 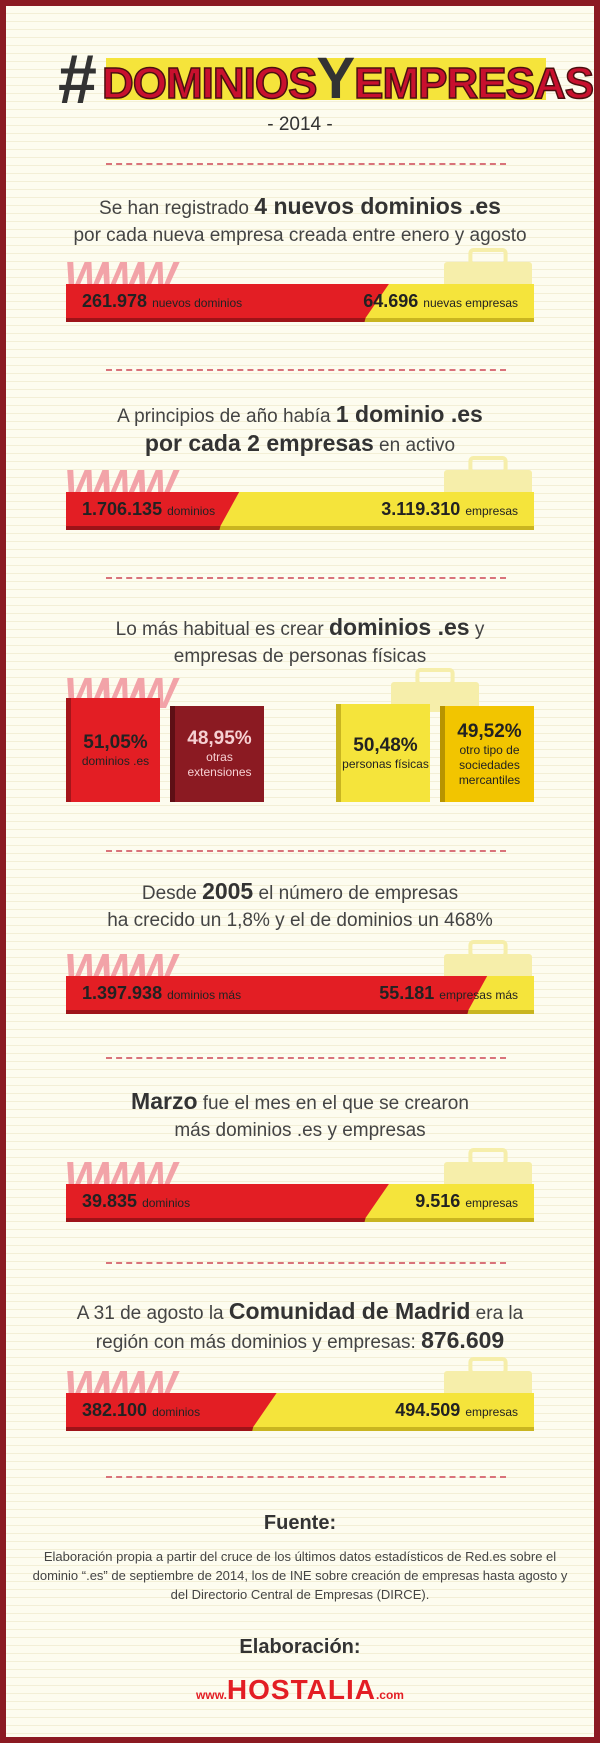 What do you see at coordinates (421, 509) in the screenshot?
I see `bar-value: 3.119.310` at bounding box center [421, 509].